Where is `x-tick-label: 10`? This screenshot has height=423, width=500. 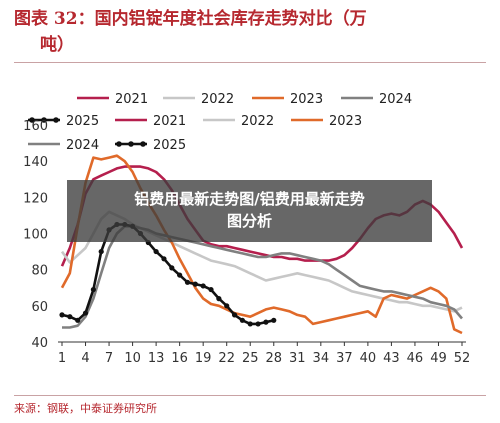 x-tick-label: 10 is located at coordinates (132, 358).